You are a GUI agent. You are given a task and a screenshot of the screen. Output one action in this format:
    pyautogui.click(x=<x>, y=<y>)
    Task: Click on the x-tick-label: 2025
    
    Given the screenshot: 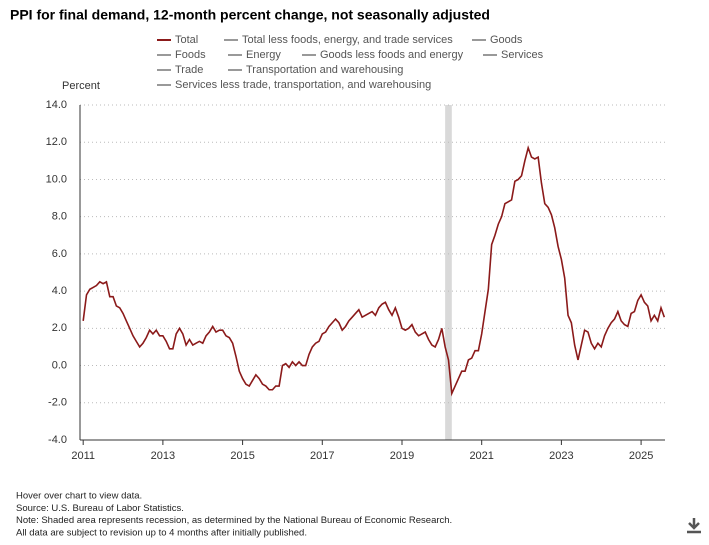 What is the action you would take?
    pyautogui.click(x=641, y=456)
    